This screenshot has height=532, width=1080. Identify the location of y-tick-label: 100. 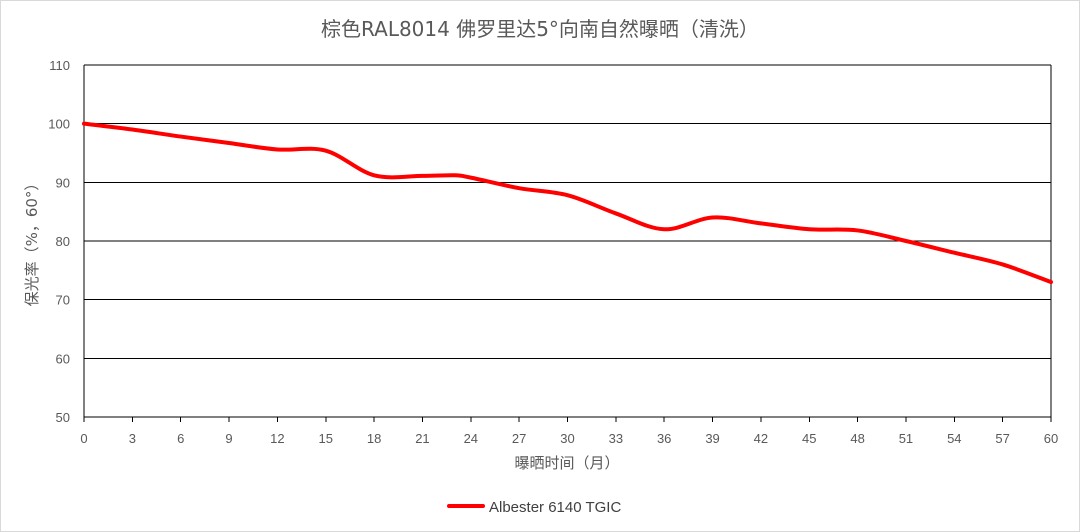
(59, 124).